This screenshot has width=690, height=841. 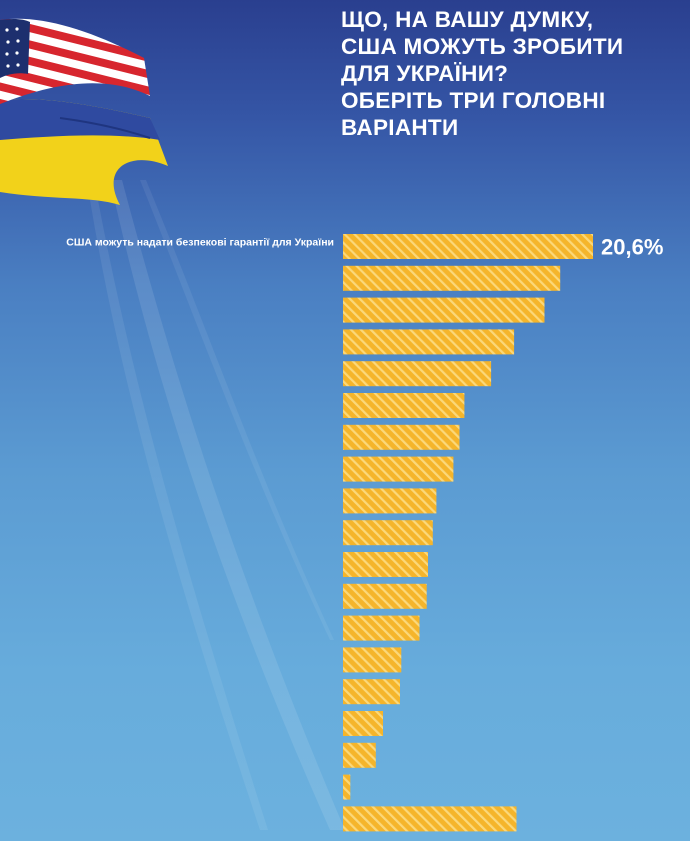 What do you see at coordinates (84, 151) in the screenshot?
I see `ukraine-flag-icon` at bounding box center [84, 151].